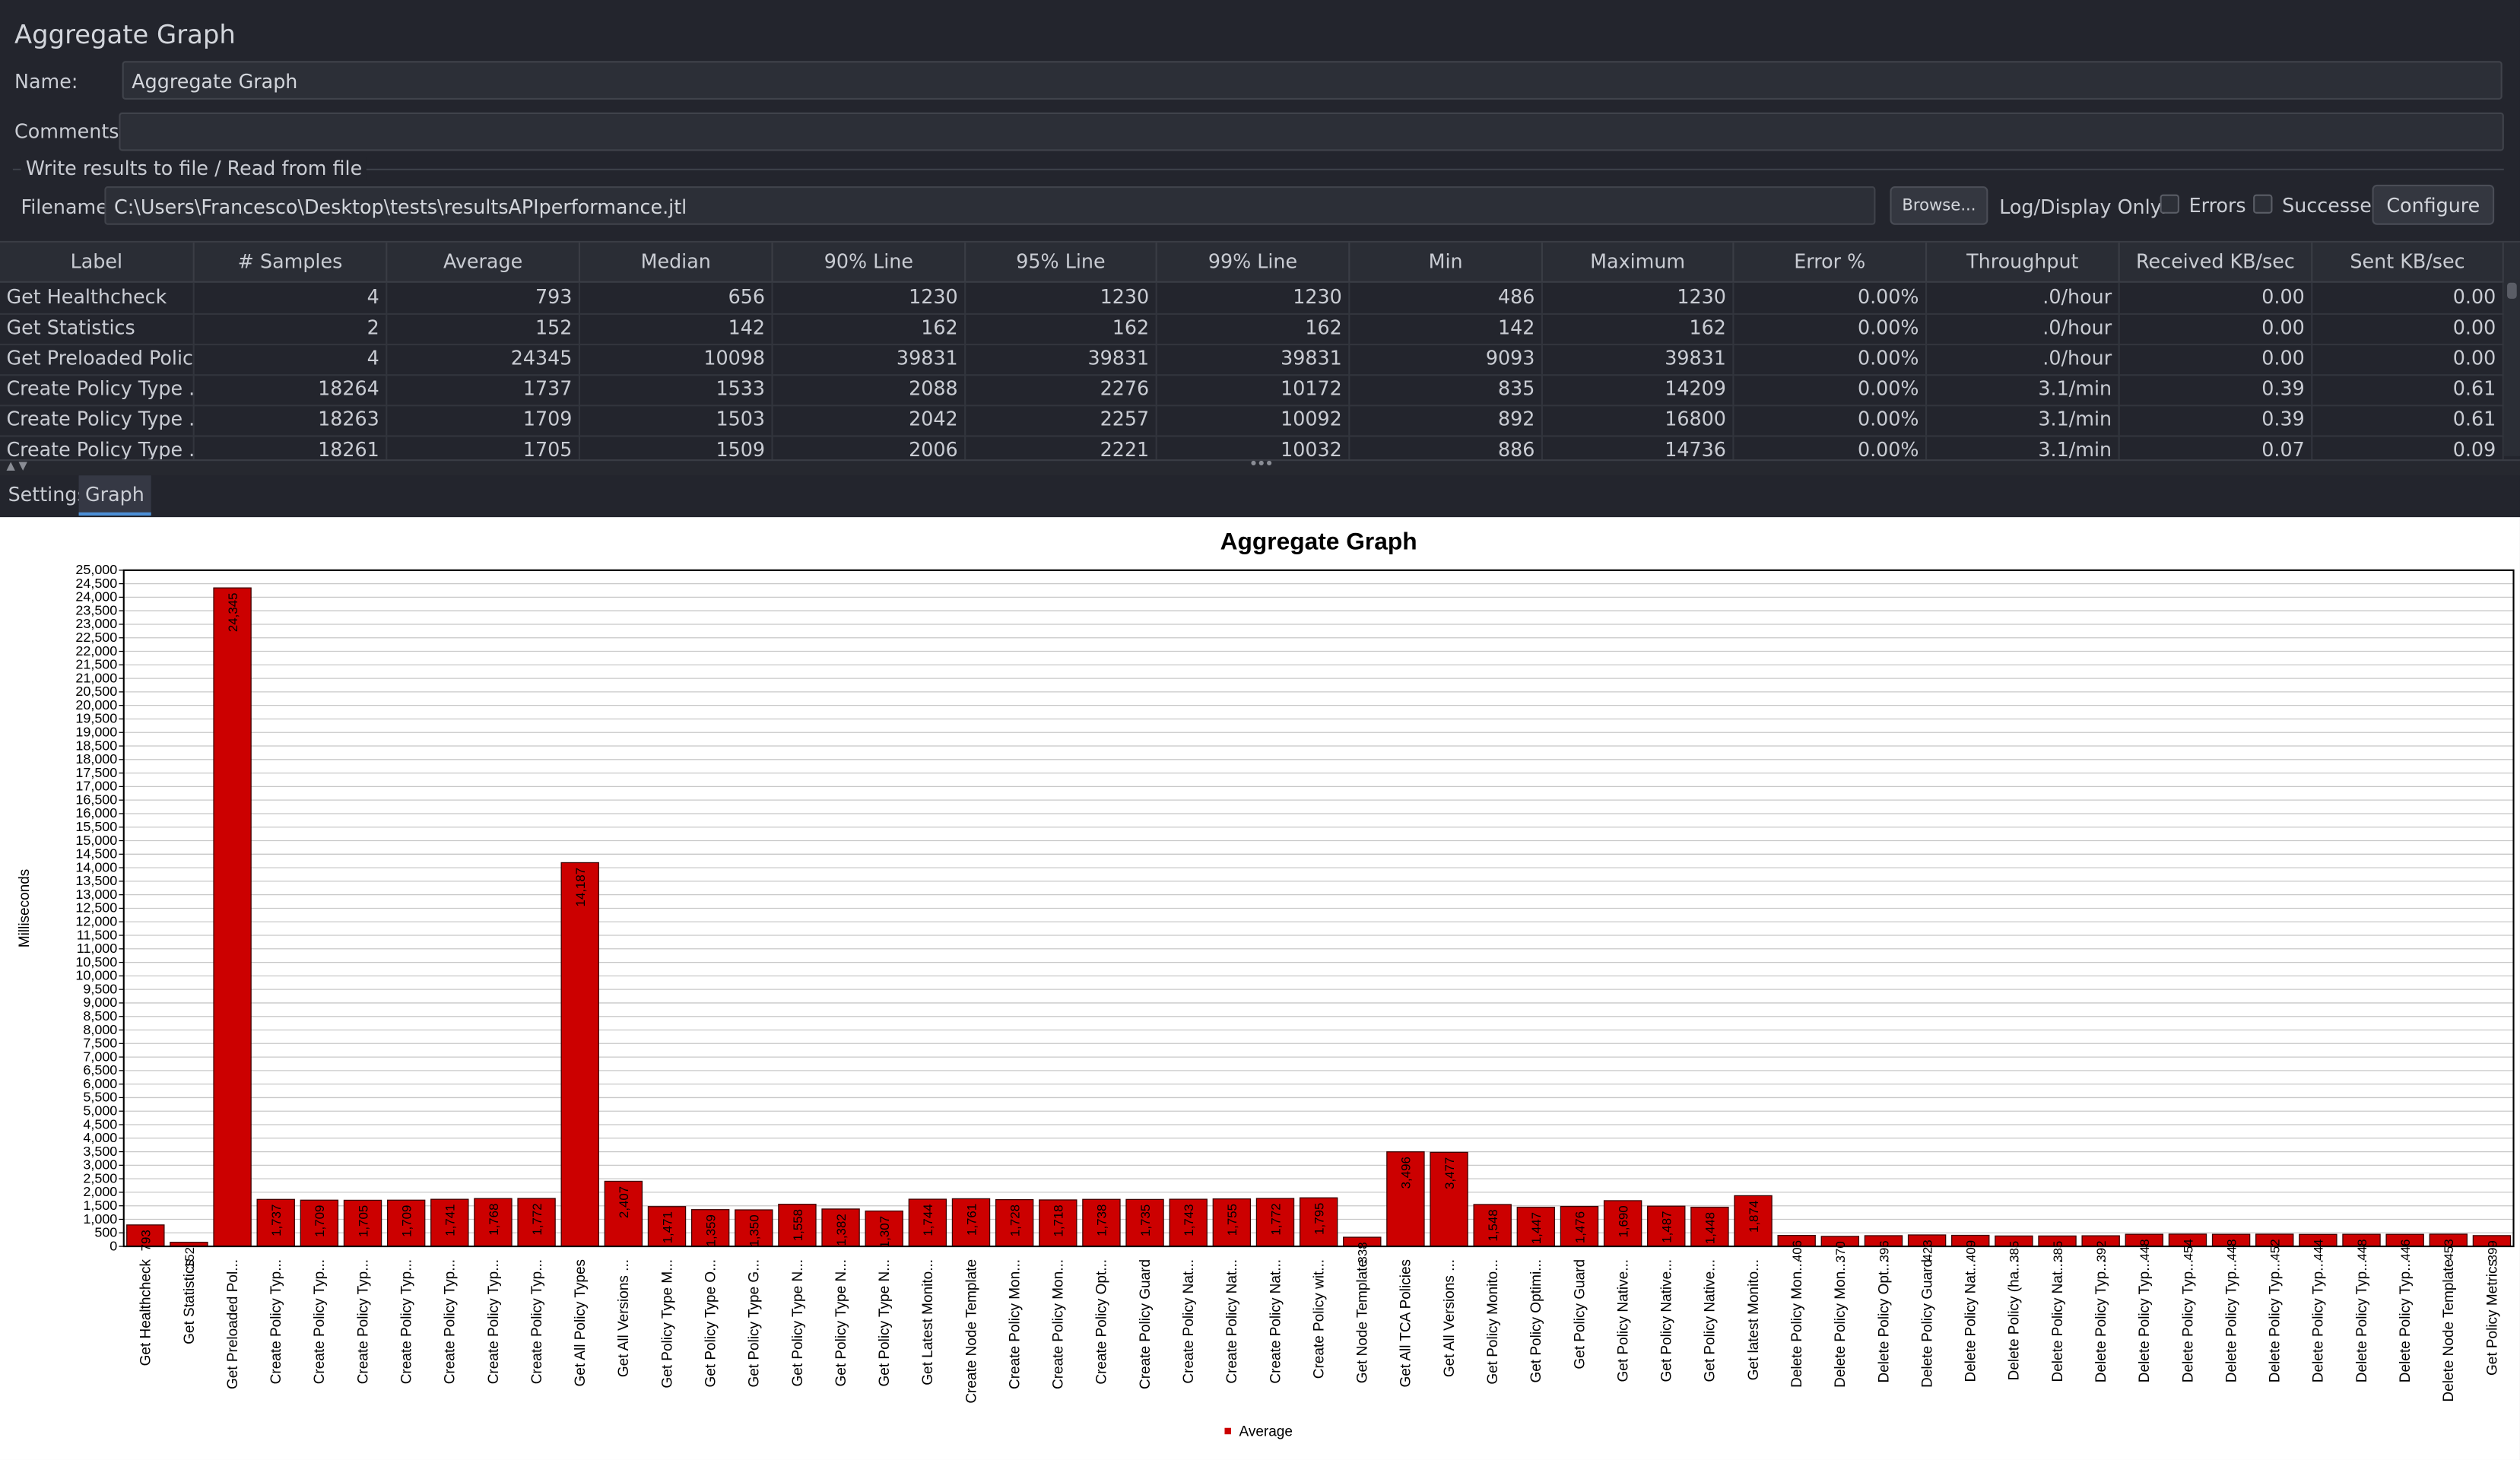 This screenshot has width=2520, height=1460. What do you see at coordinates (2263, 204) in the screenshot?
I see `successes-checkbox` at bounding box center [2263, 204].